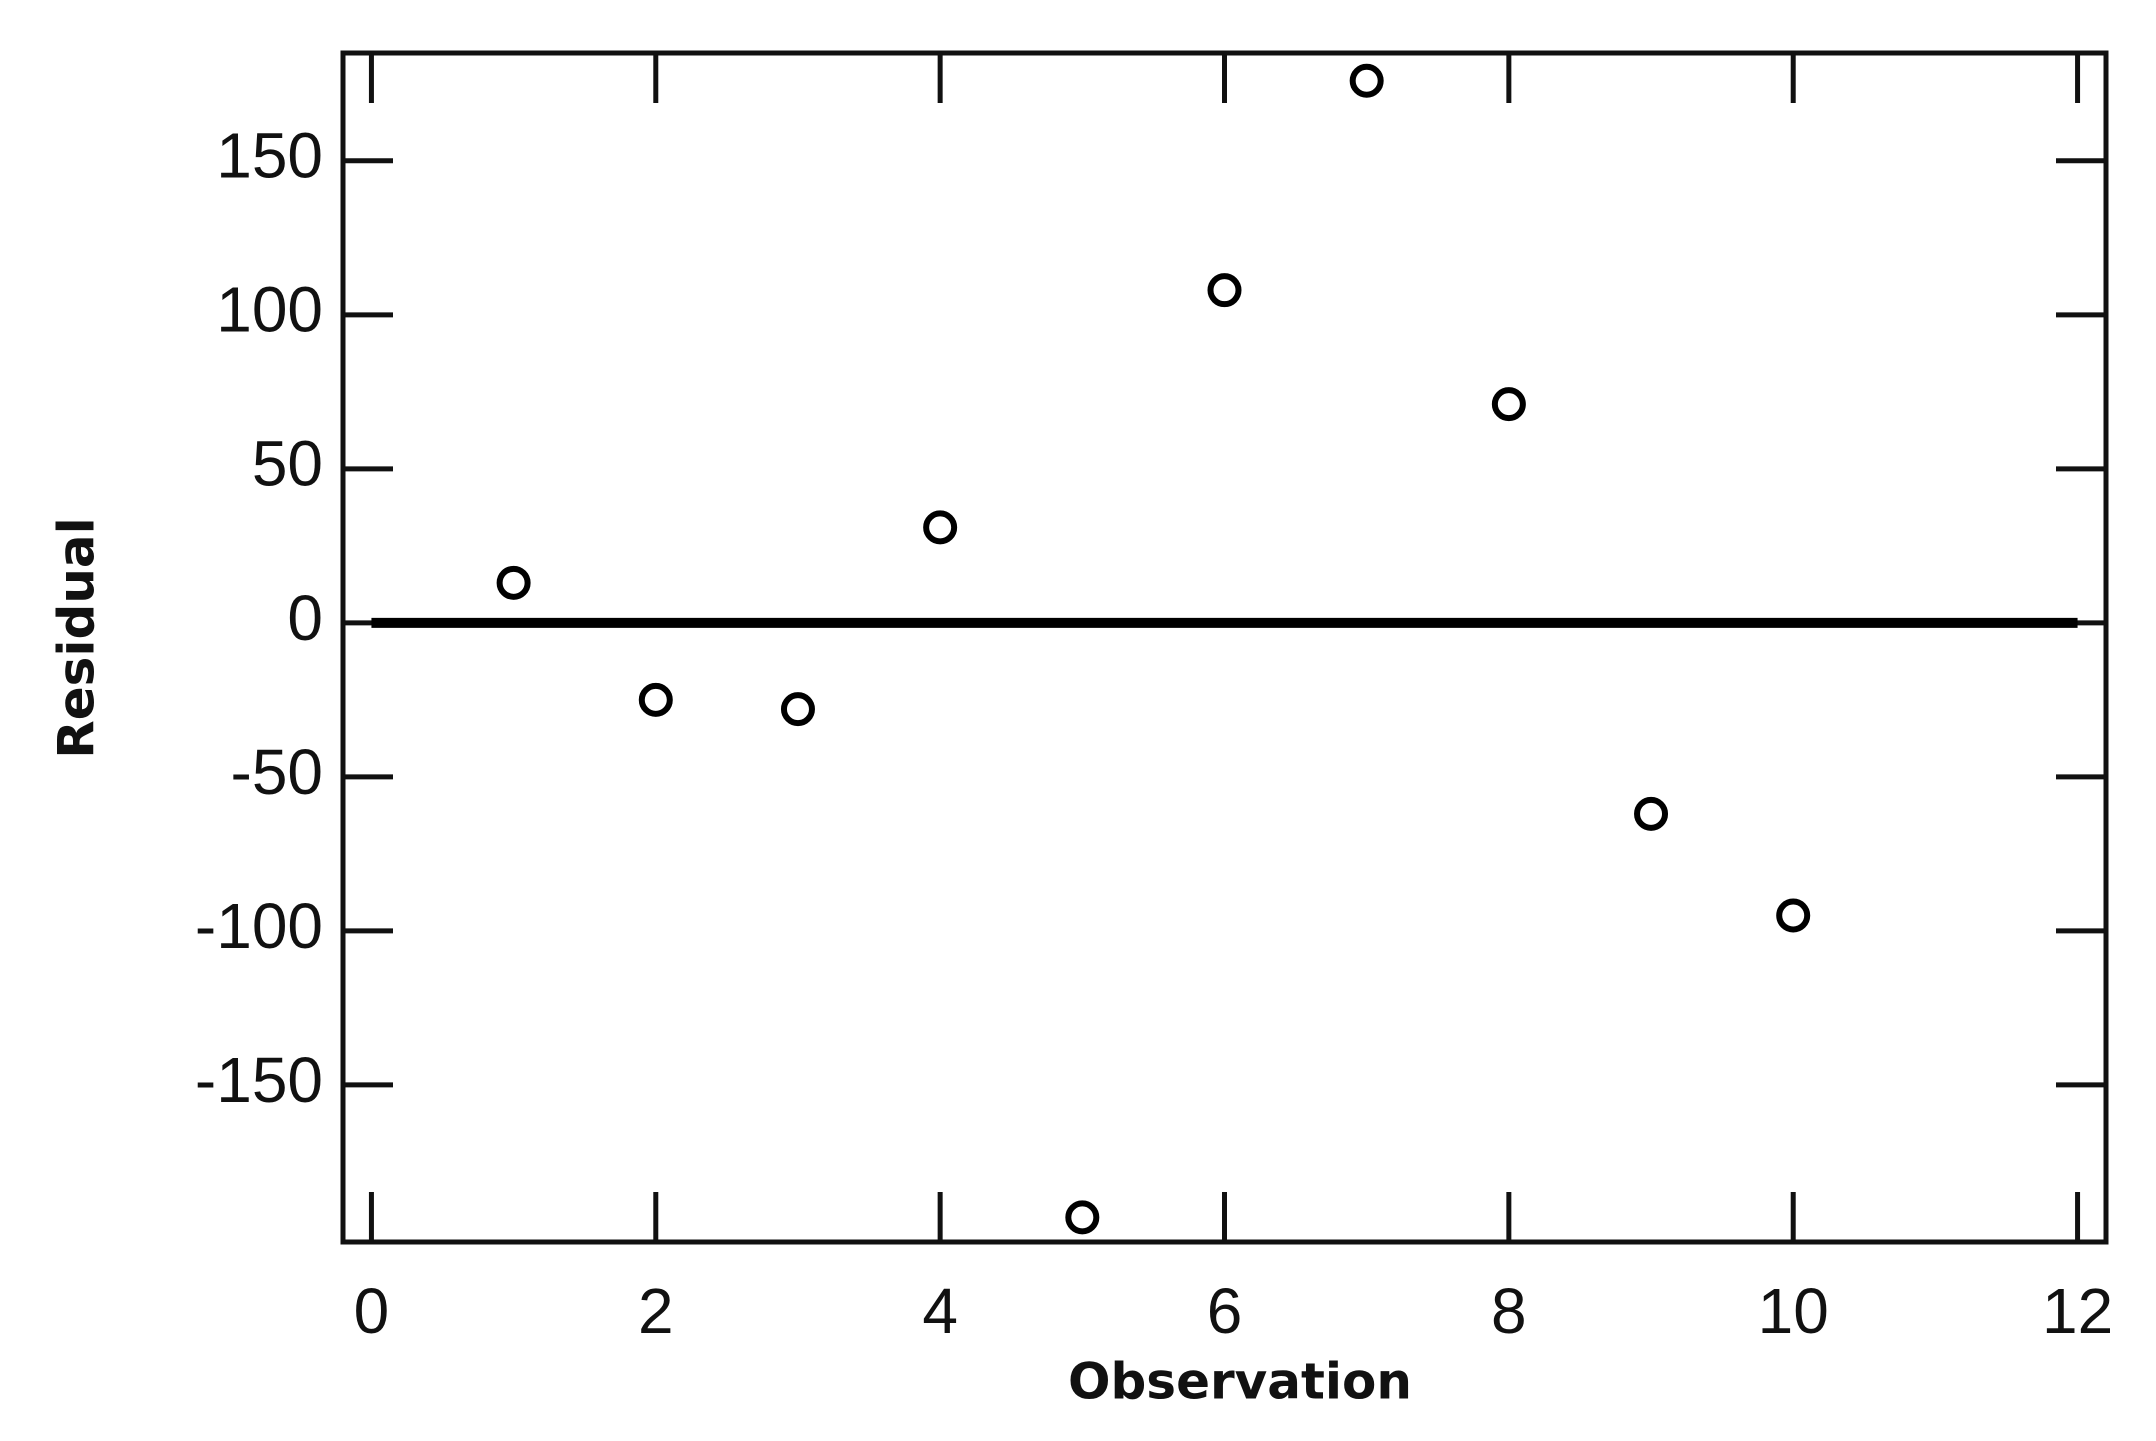 This screenshot has width=2156, height=1441. What do you see at coordinates (656, 1311) in the screenshot?
I see `x-tick-label: 2` at bounding box center [656, 1311].